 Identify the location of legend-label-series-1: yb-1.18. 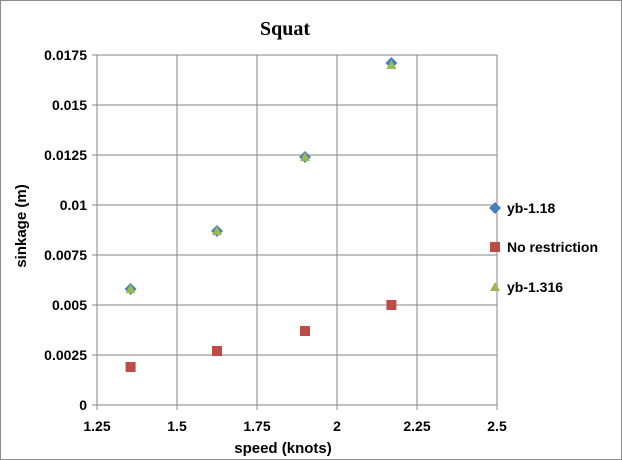
(531, 208).